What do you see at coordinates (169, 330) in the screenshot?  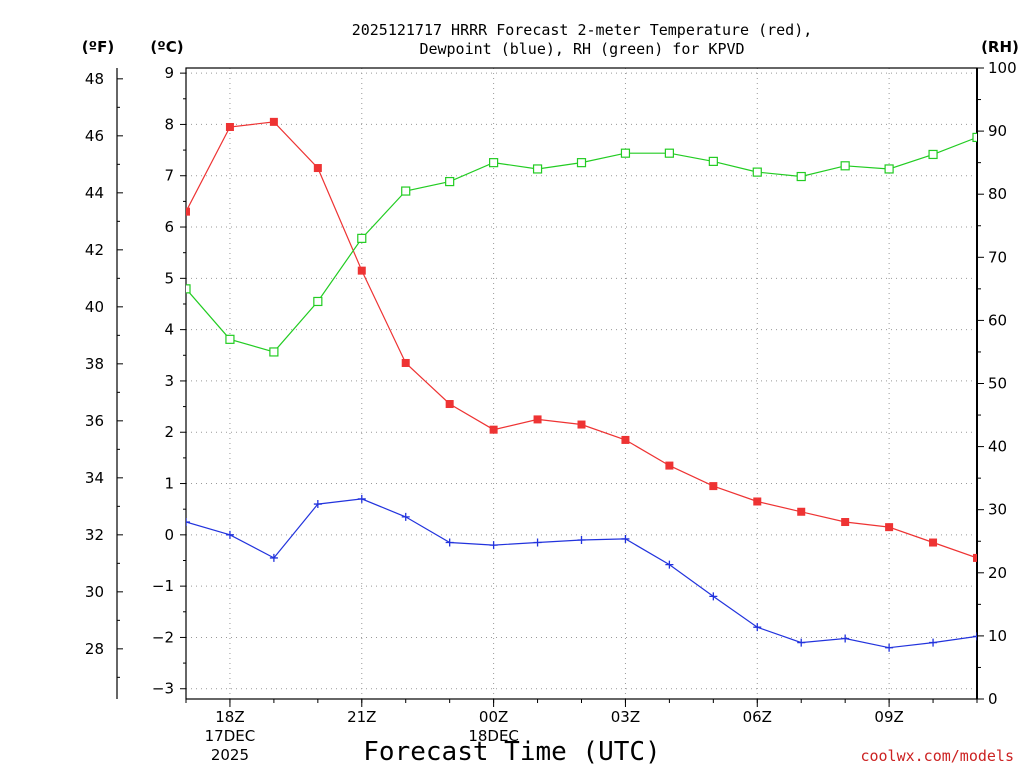 I see `celsius-tick-label: 4` at bounding box center [169, 330].